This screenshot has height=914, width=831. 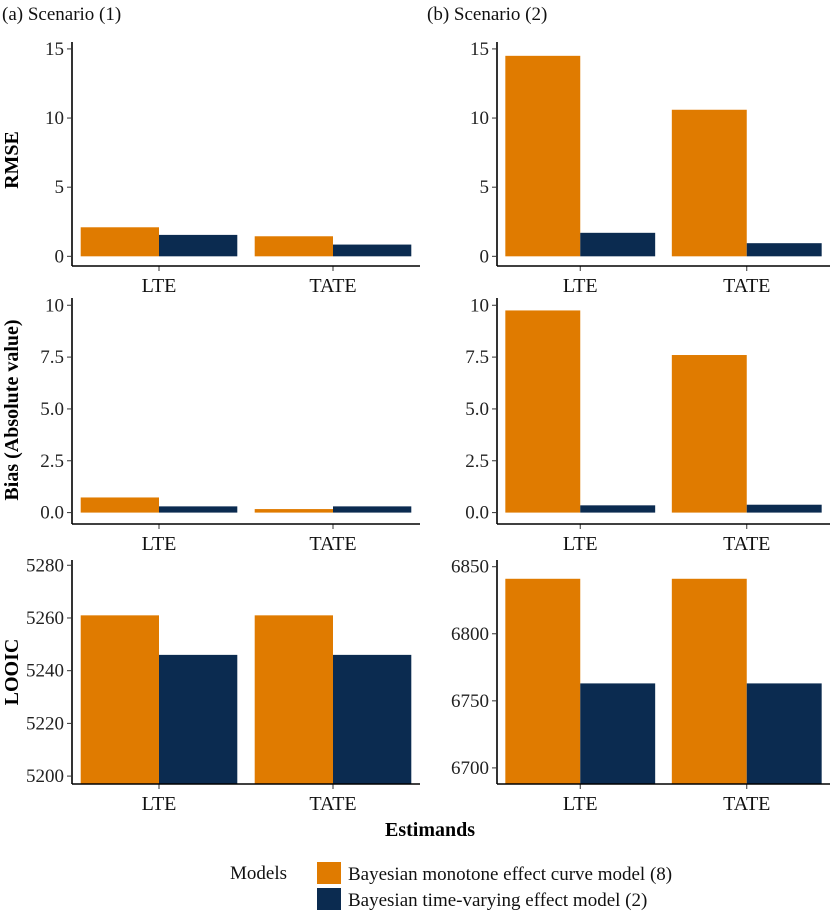 What do you see at coordinates (232, 168) in the screenshot?
I see `chart-rmse-s1: LTE TATE 0 5 10 15` at bounding box center [232, 168].